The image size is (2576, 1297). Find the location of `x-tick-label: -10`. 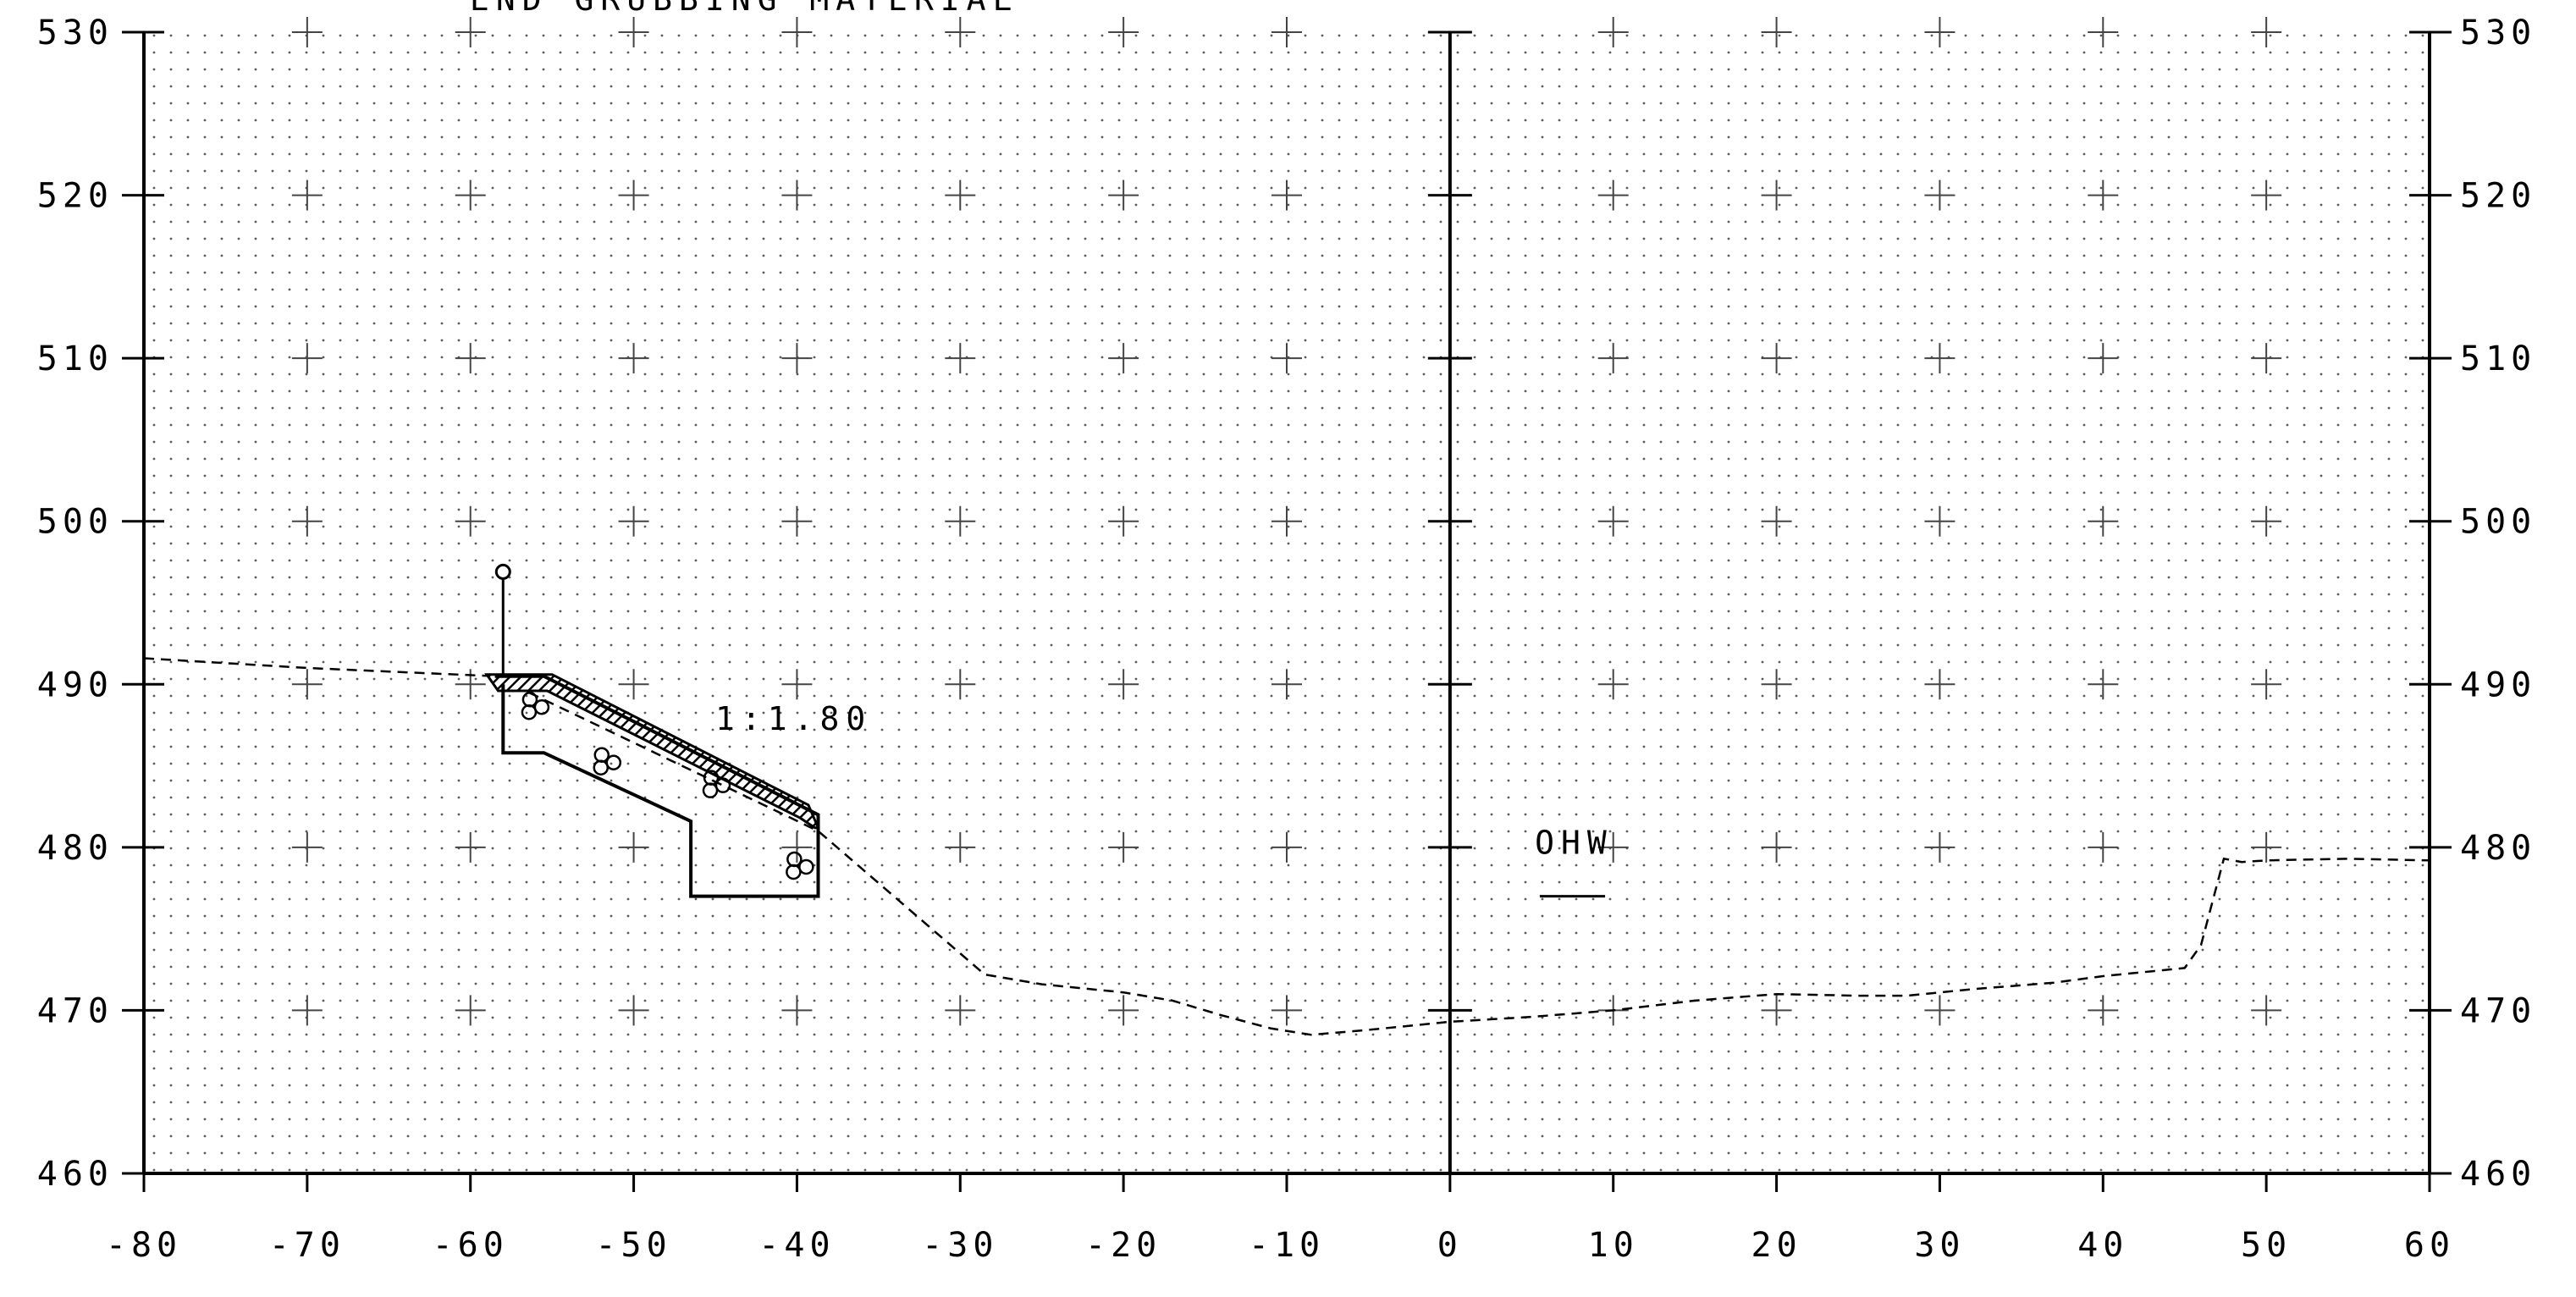

x-tick-label: -10 is located at coordinates (1287, 1245).